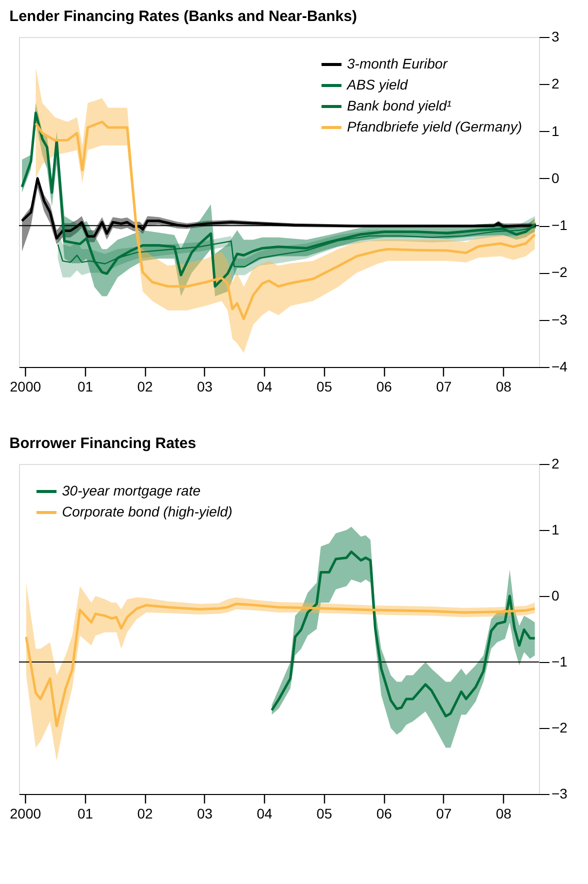  What do you see at coordinates (556, 36) in the screenshot?
I see `y-tick-label: 3` at bounding box center [556, 36].